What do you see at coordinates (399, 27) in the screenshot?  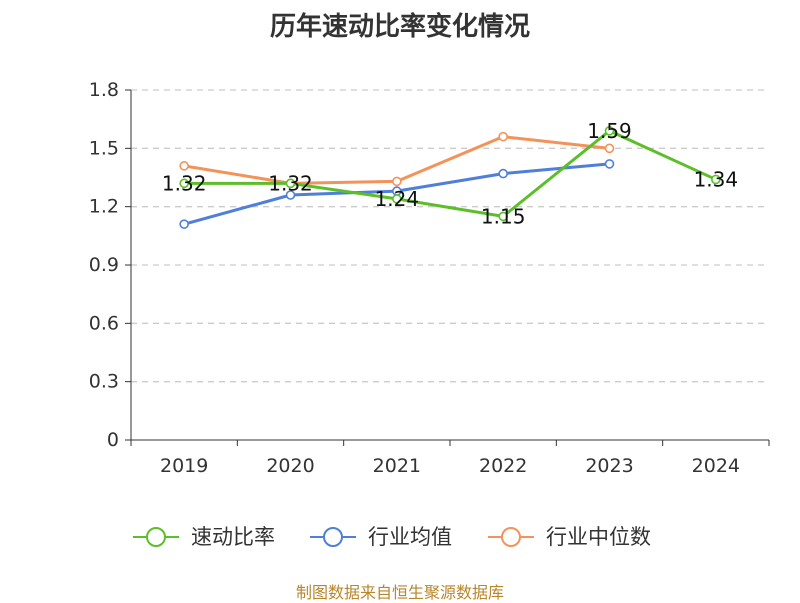 I see `chart-title: 历年速动比率变化情况` at bounding box center [399, 27].